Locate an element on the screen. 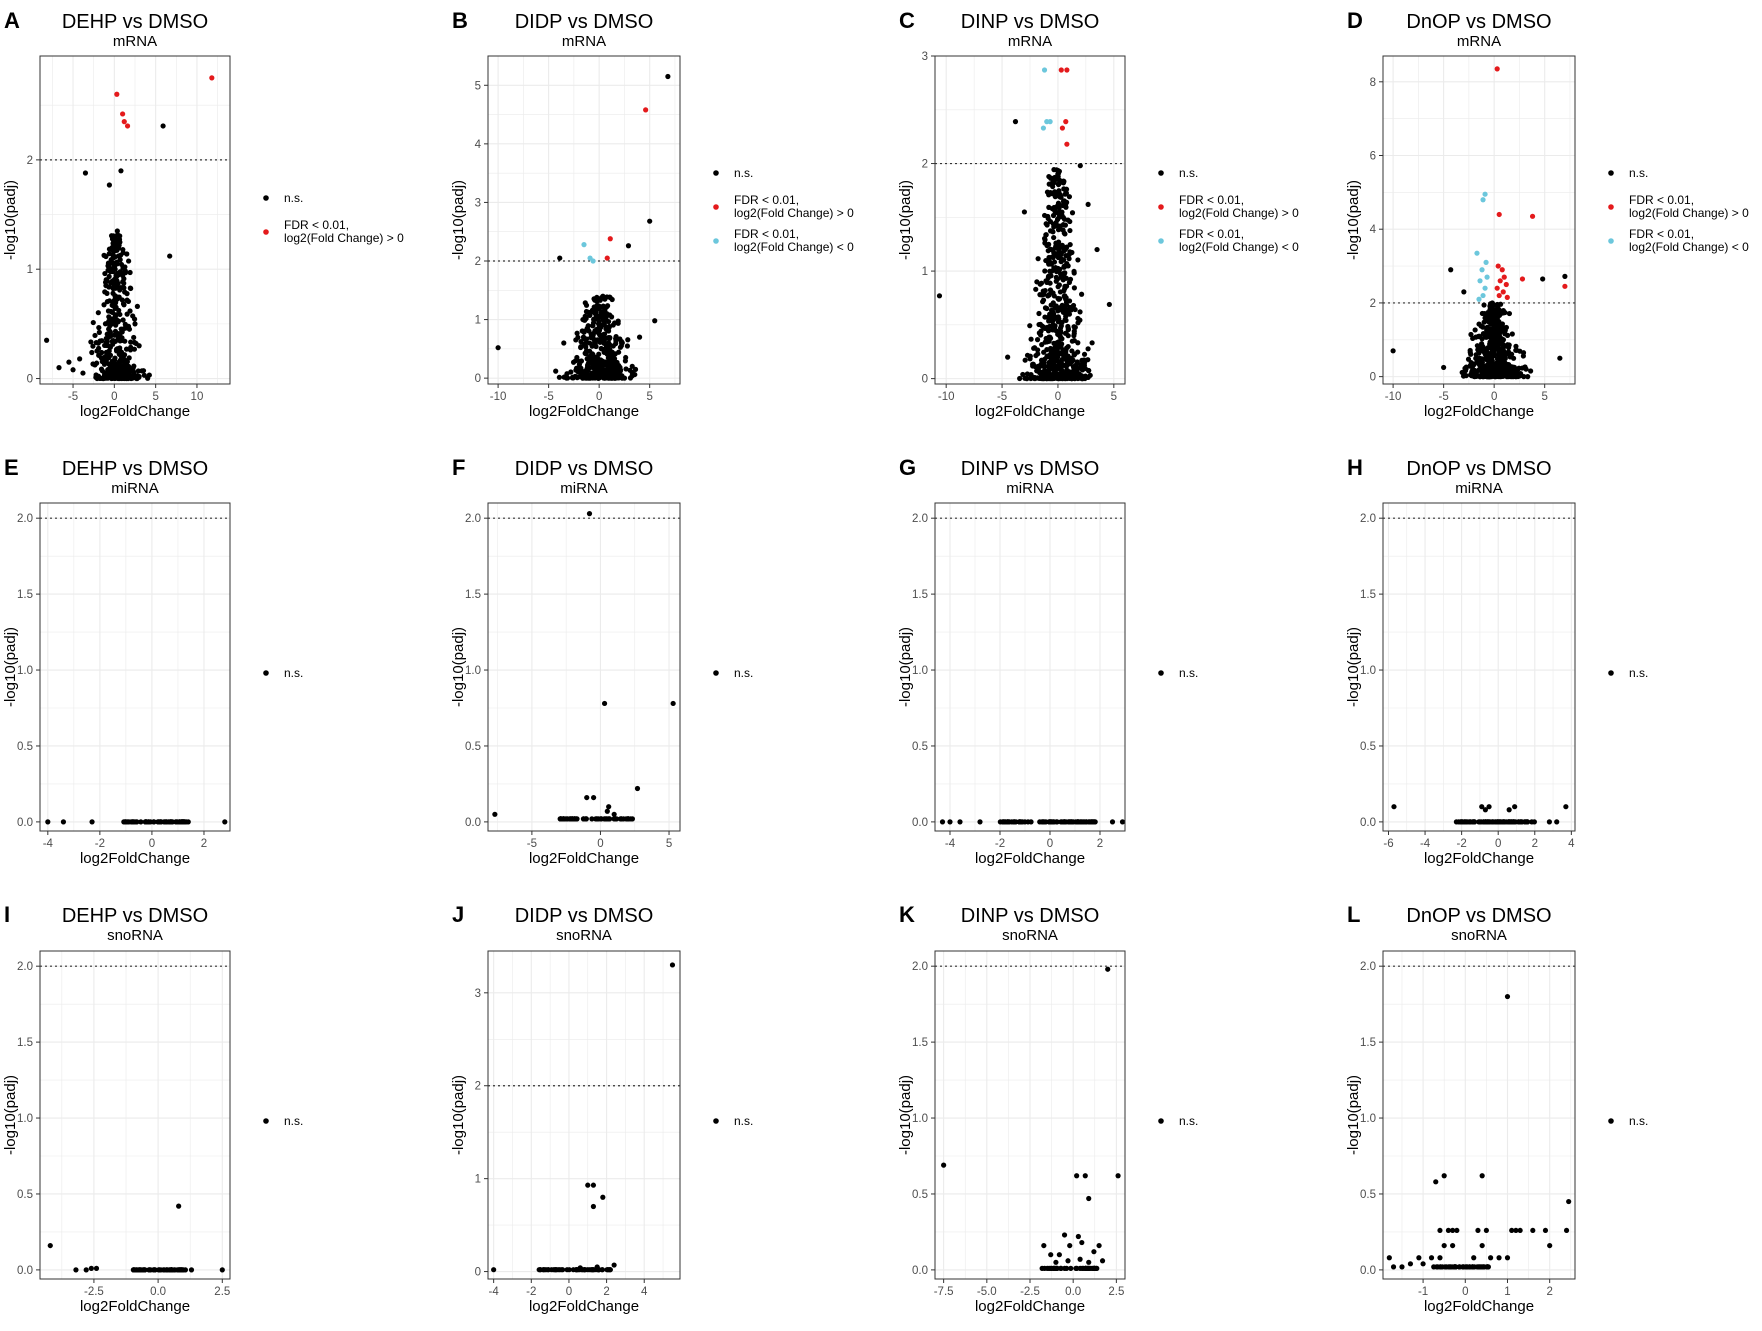 The image size is (1762, 1331). legend: n.s. is located at coordinates (283, 1121).